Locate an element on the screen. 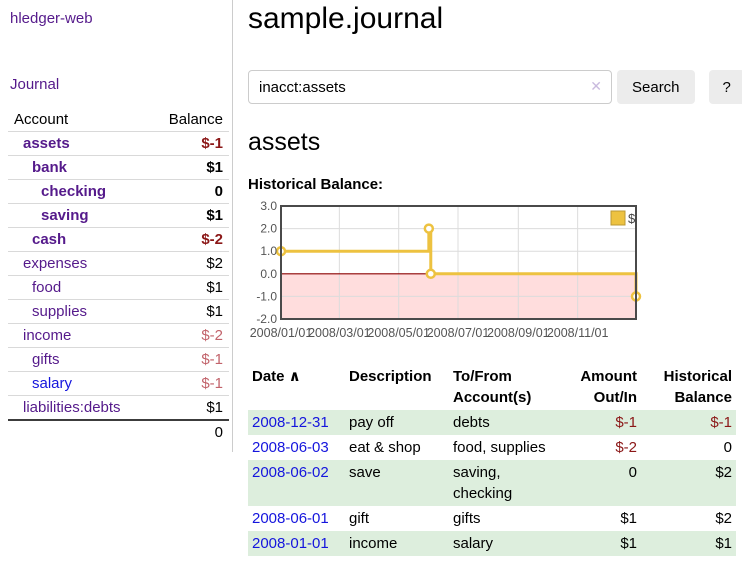 This screenshot has width=742, height=582. transaction-date-link: 2008-01-01 is located at coordinates (290, 543).